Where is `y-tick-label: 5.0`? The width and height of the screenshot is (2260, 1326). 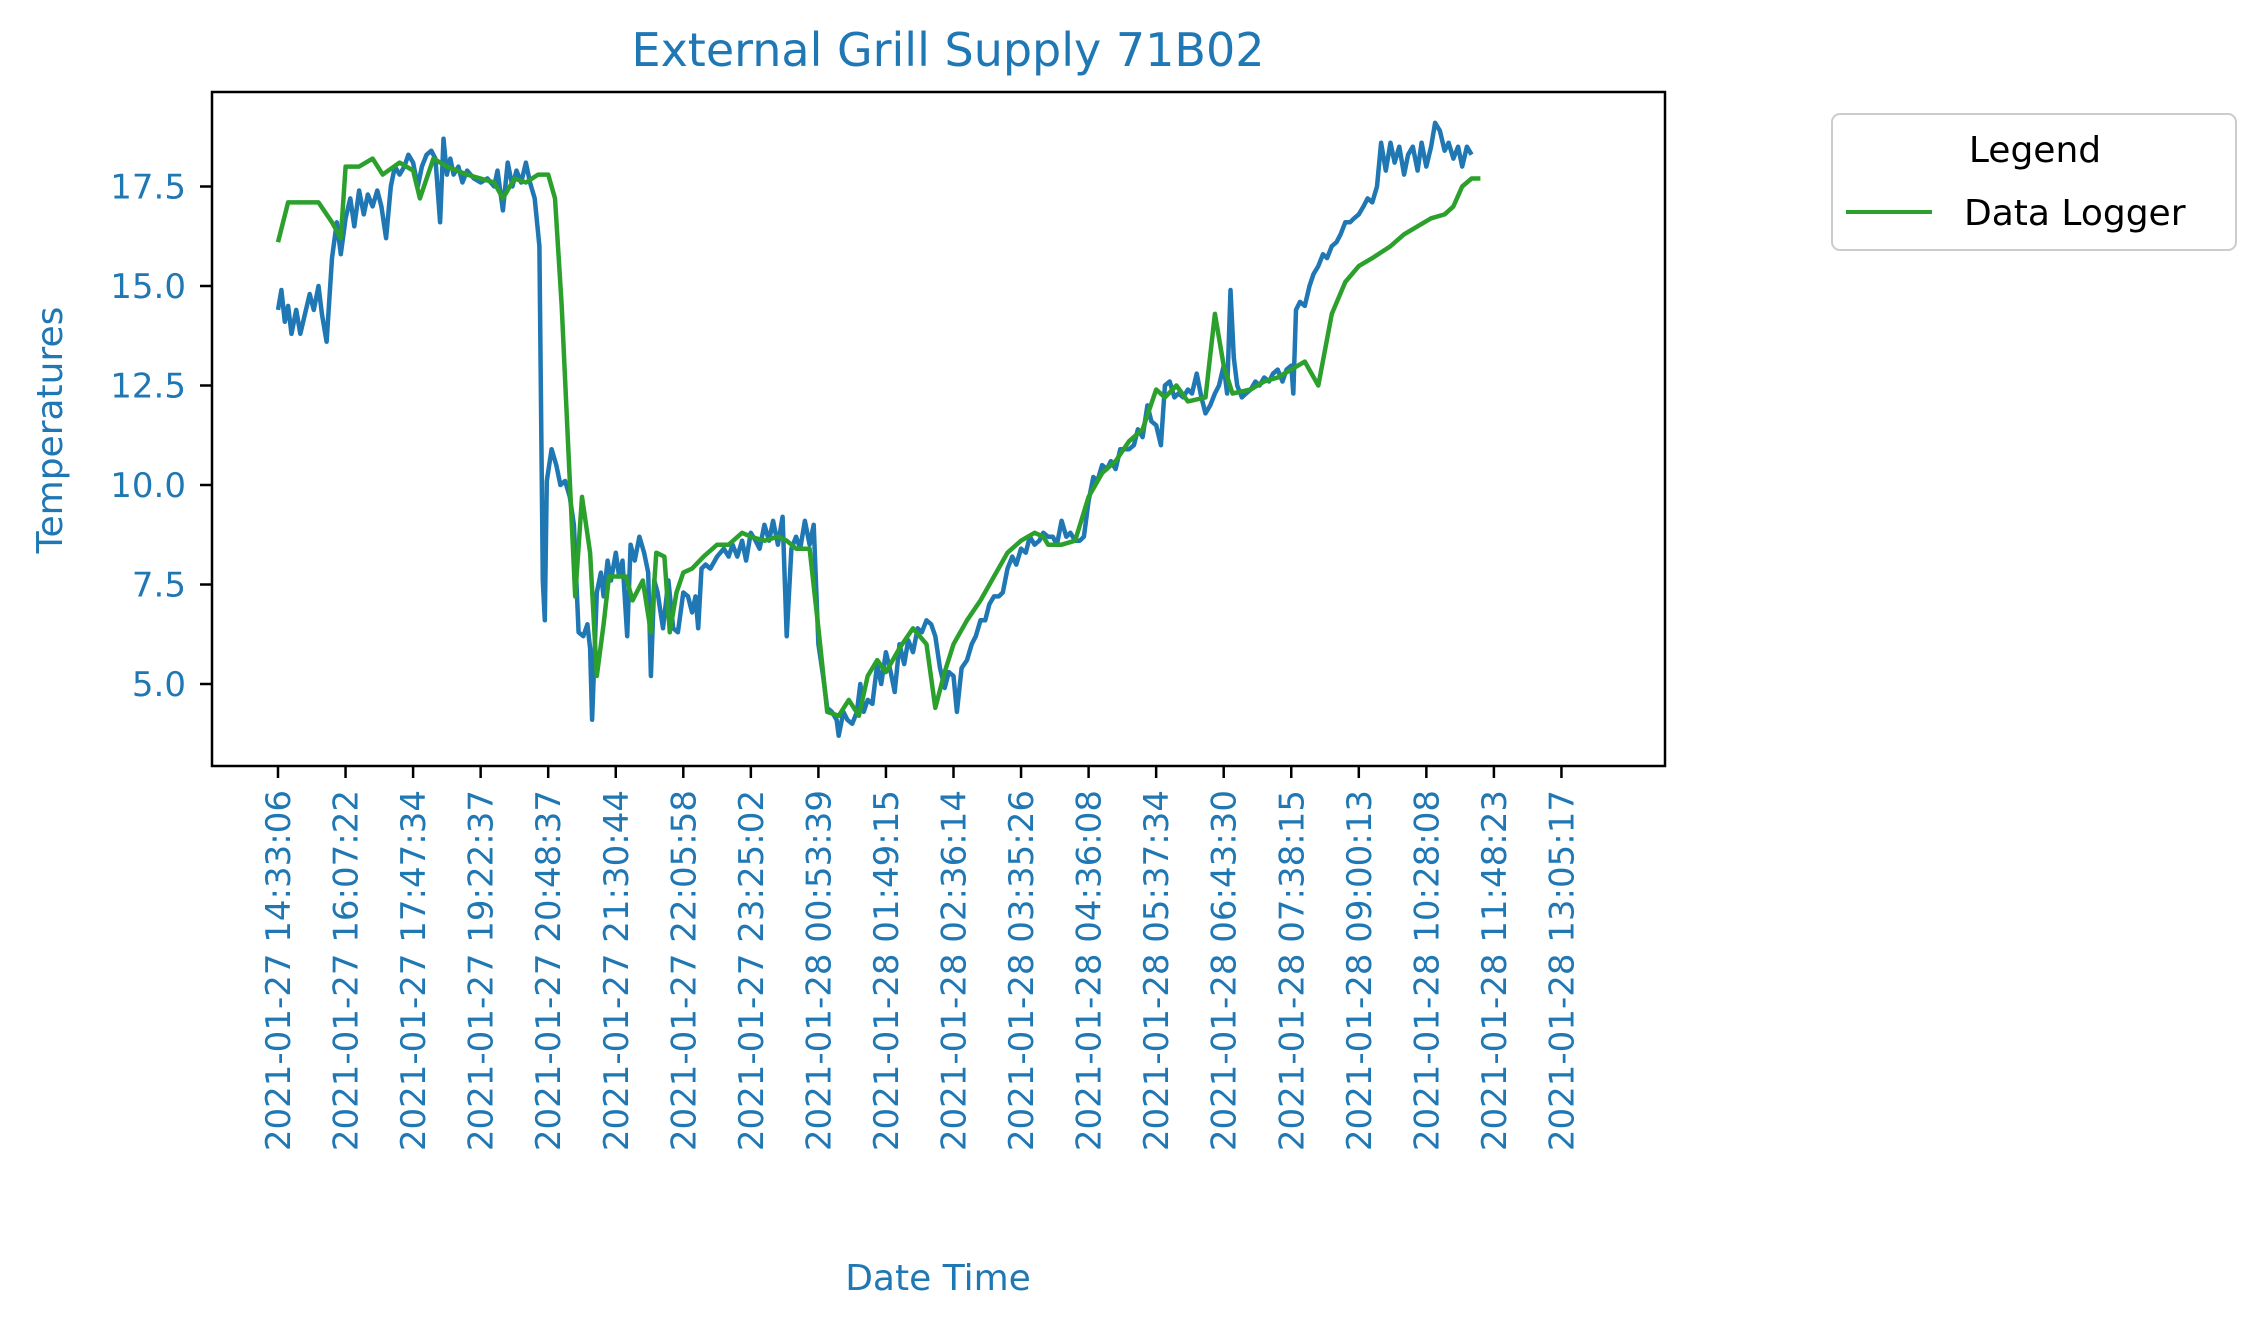 y-tick-label: 5.0 is located at coordinates (159, 685).